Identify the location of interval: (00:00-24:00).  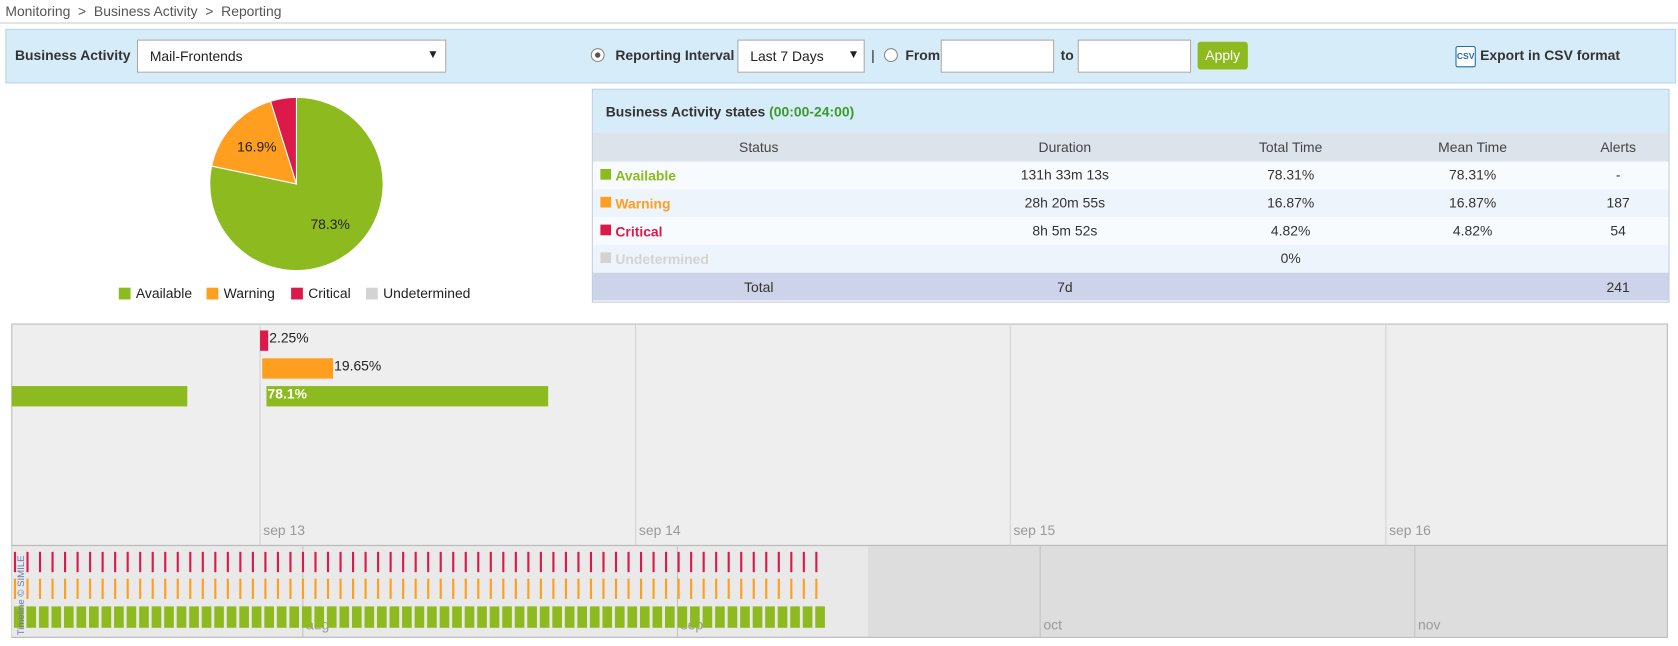
(812, 111).